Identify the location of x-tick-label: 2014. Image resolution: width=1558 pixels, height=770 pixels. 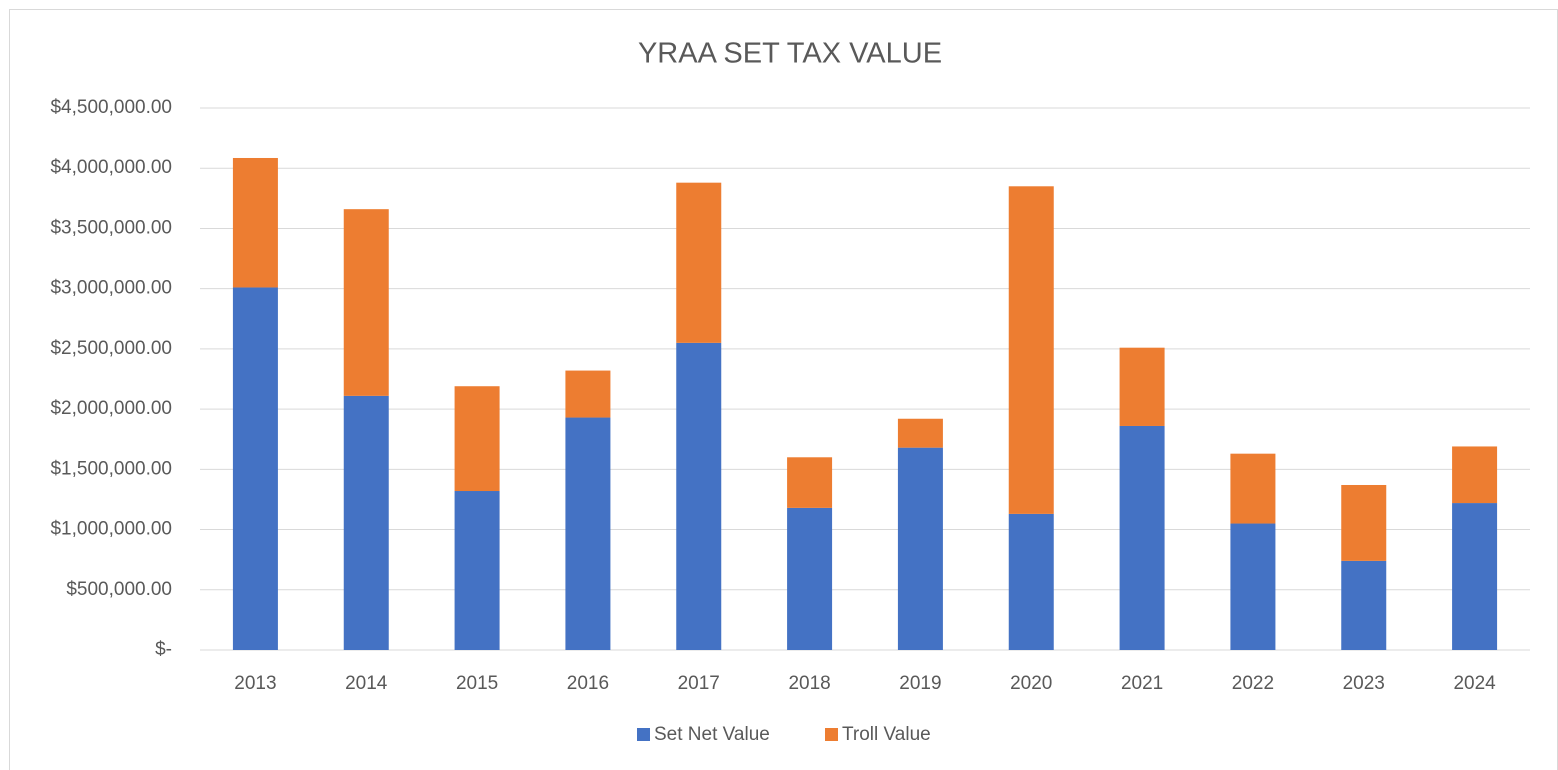
(366, 683).